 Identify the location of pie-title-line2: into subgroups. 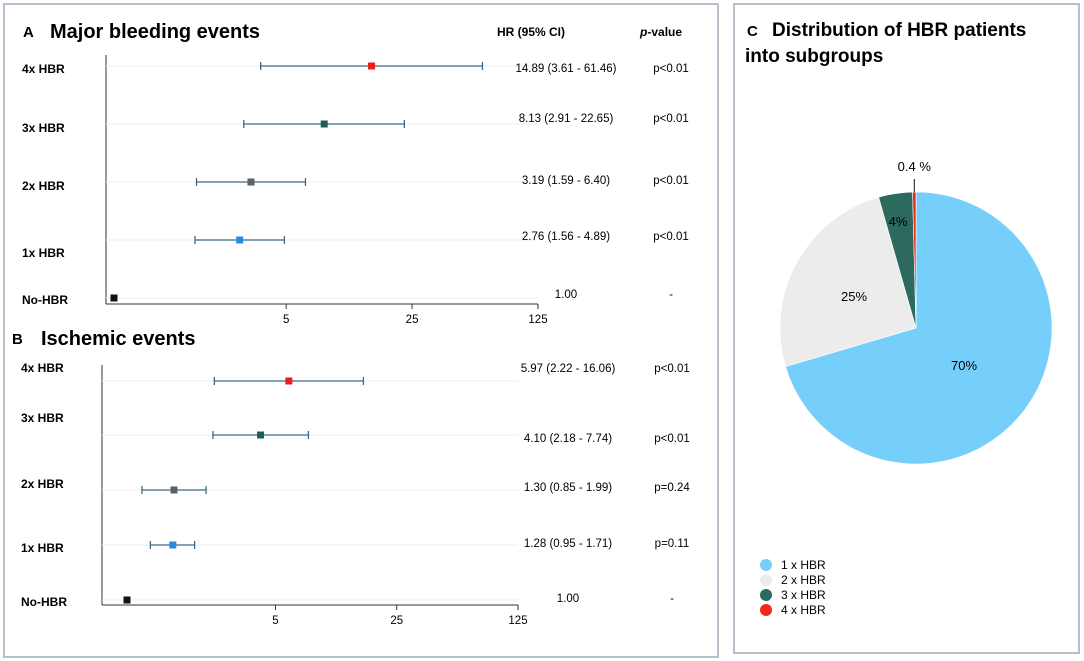
(814, 56).